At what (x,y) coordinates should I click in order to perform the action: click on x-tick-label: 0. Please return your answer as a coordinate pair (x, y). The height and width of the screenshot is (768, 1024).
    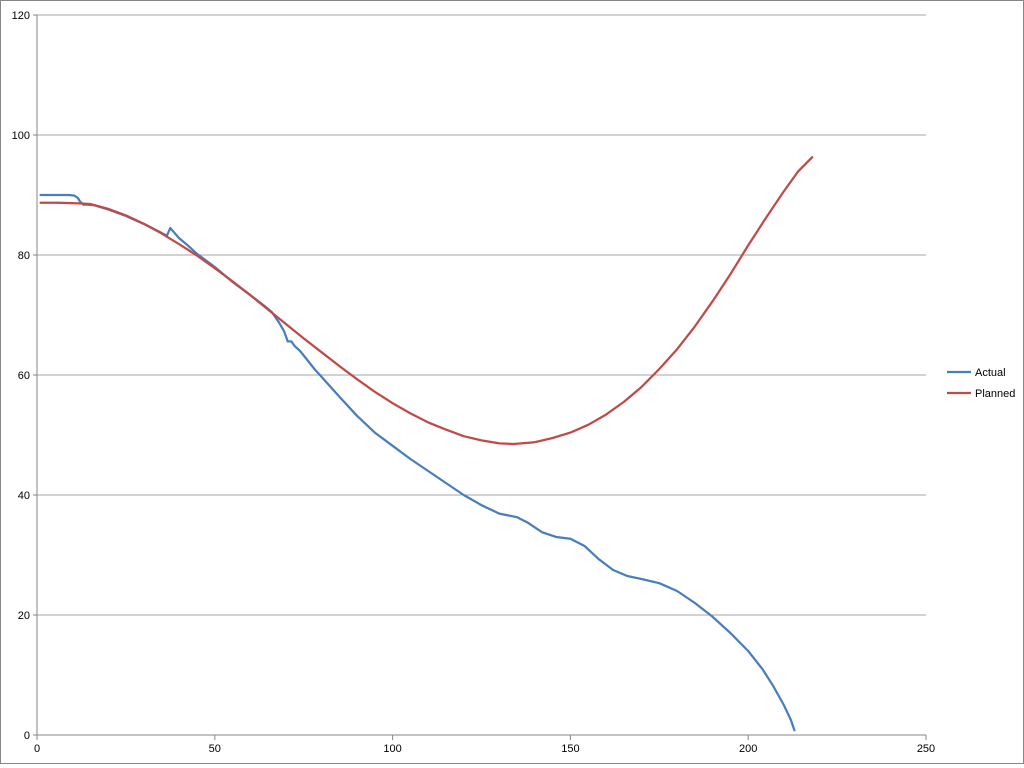
    Looking at the image, I should click on (37, 749).